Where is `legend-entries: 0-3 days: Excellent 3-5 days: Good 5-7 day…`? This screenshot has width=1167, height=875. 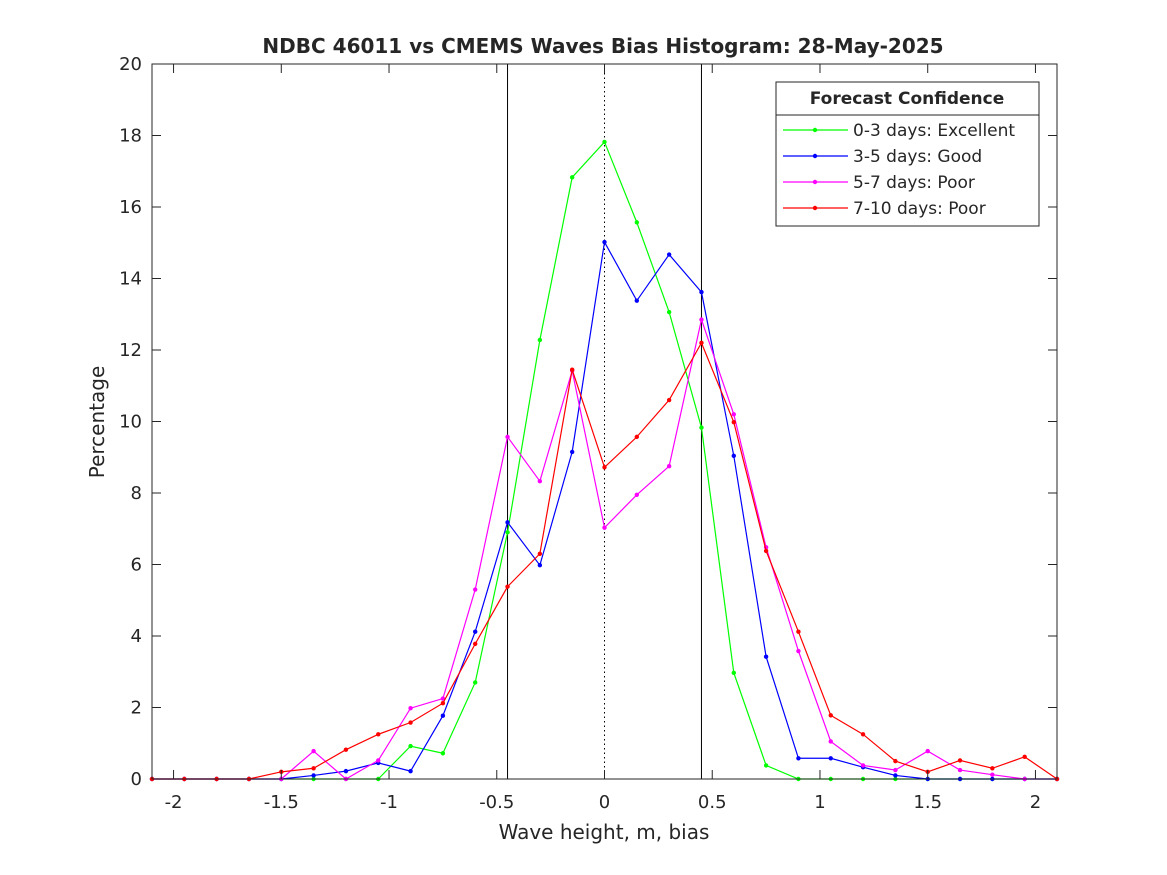
legend-entries: 0-3 days: Excellent 3-5 days: Good 5-7 day… is located at coordinates (899, 170).